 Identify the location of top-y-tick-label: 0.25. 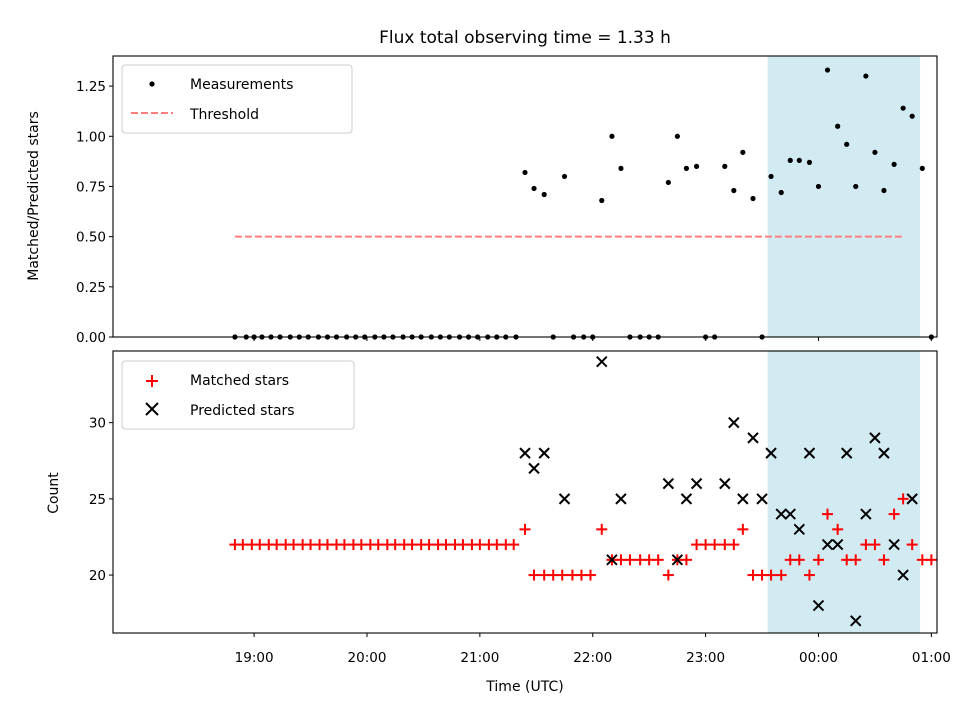
(91, 288).